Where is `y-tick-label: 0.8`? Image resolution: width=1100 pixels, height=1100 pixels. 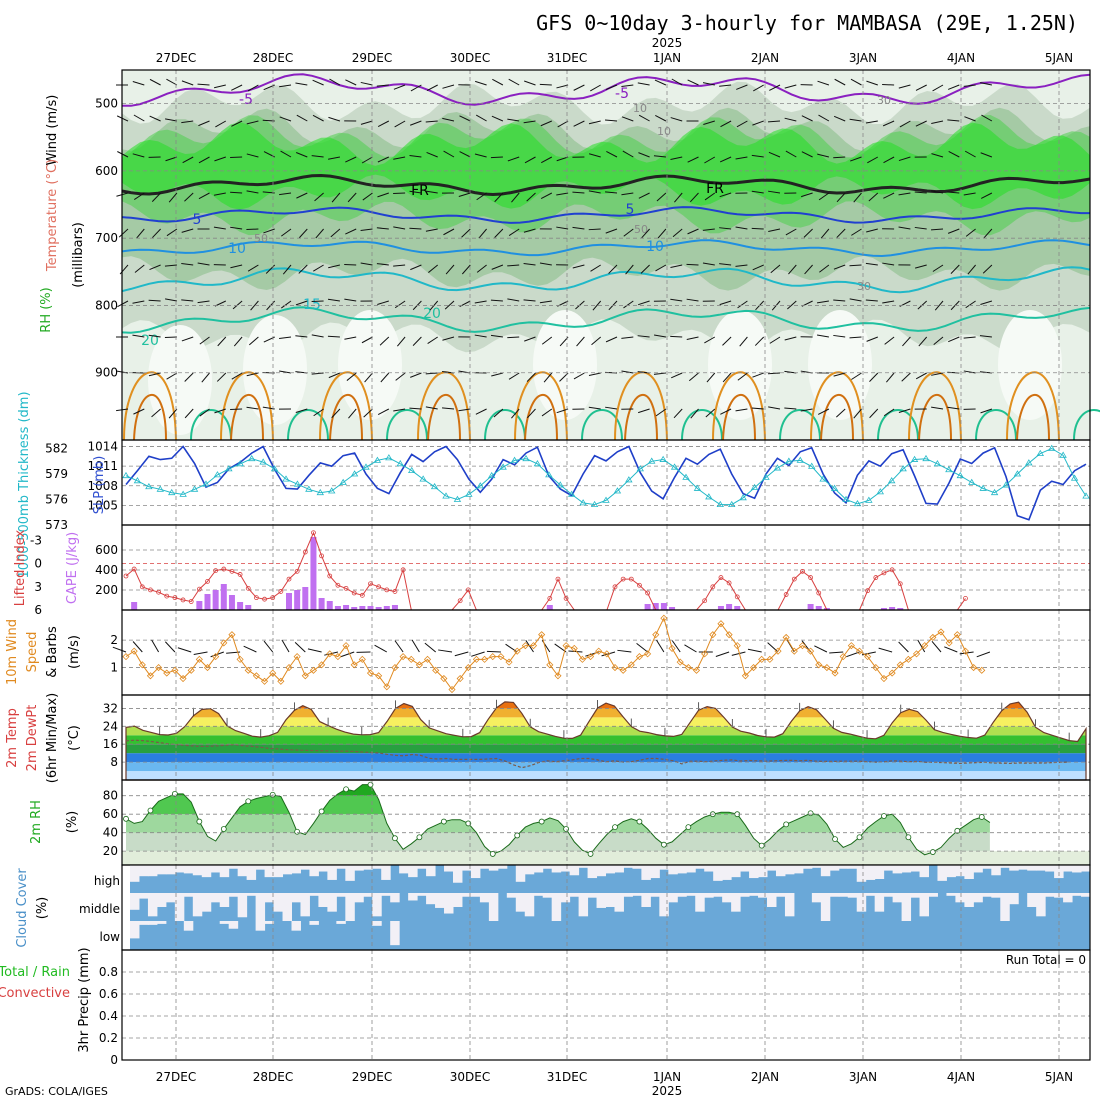
y-tick-label: 0.8 is located at coordinates (108, 972).